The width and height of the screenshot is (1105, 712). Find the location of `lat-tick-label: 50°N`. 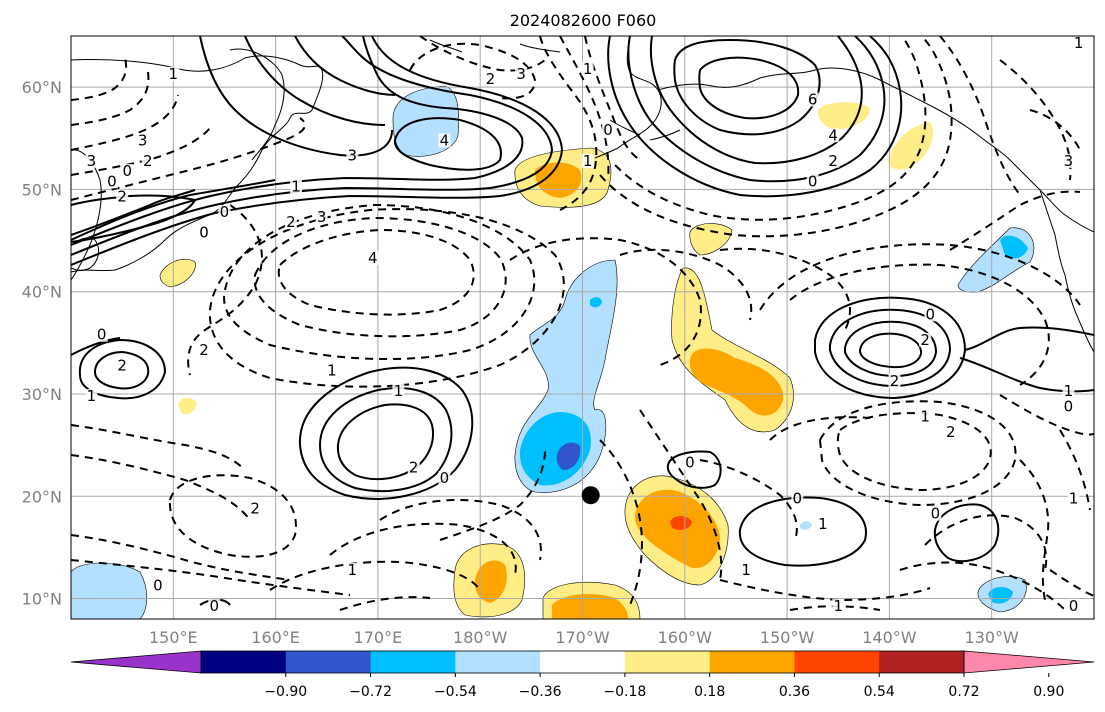

lat-tick-label: 50°N is located at coordinates (42, 189).